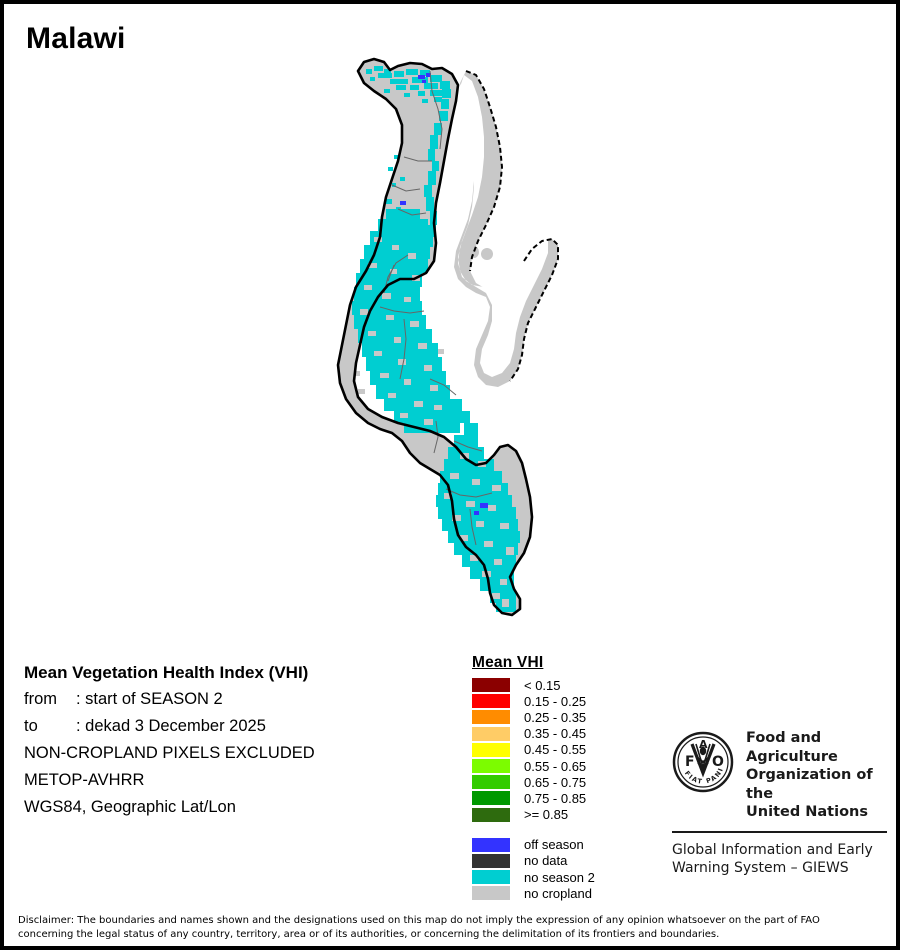  Describe the element at coordinates (703, 744) in the screenshot. I see `svg-text: A` at that location.